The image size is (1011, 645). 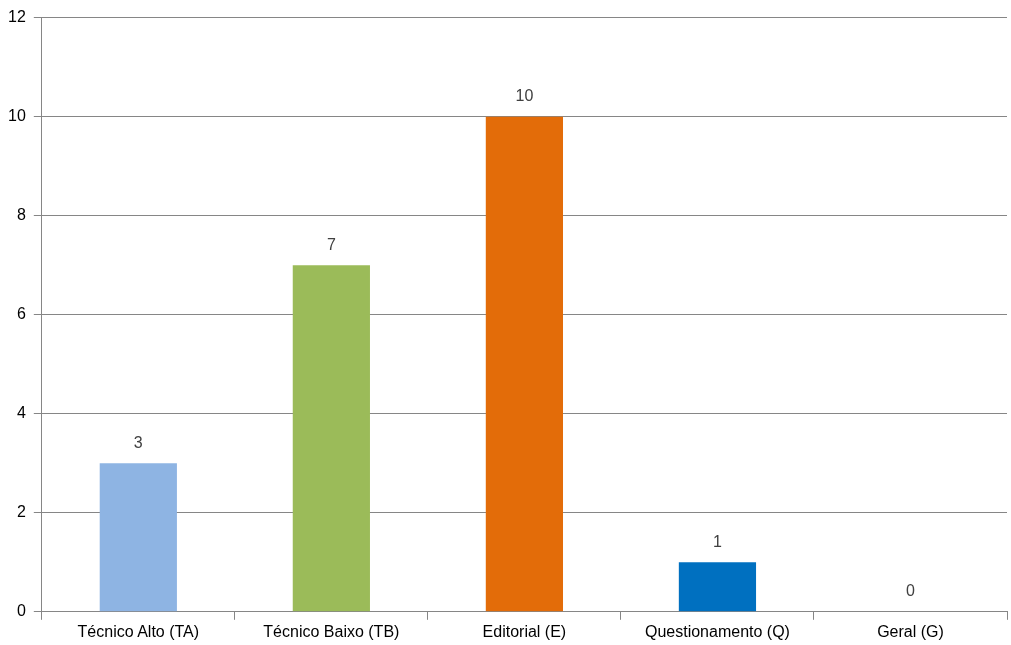 What do you see at coordinates (21, 215) in the screenshot?
I see `y-tick-label: 8` at bounding box center [21, 215].